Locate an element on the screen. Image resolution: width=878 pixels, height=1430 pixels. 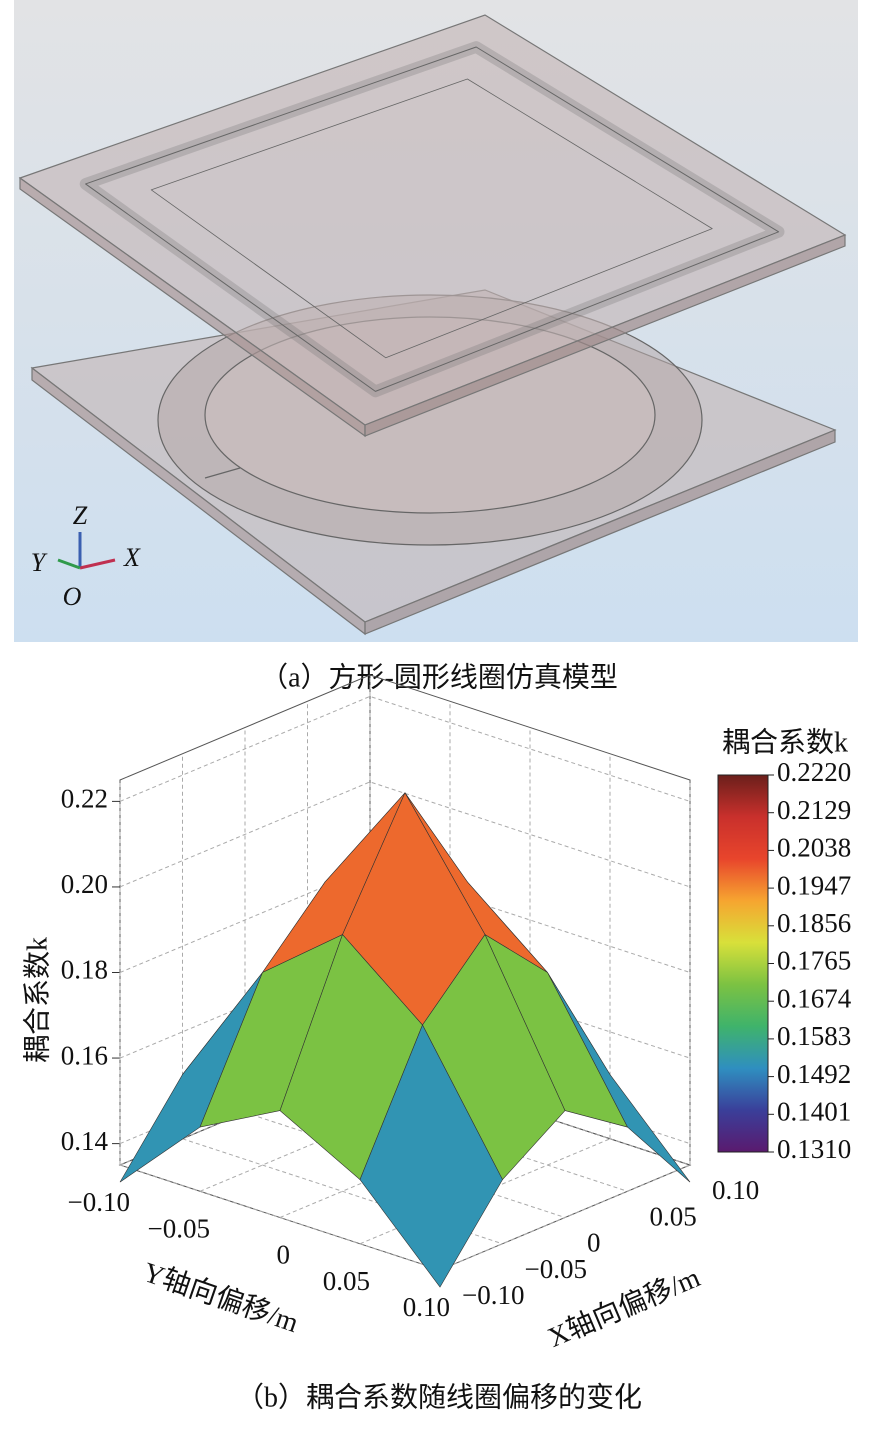
caption: （b）耦合系数随线圈偏移的变化 is located at coordinates (439, 1397).